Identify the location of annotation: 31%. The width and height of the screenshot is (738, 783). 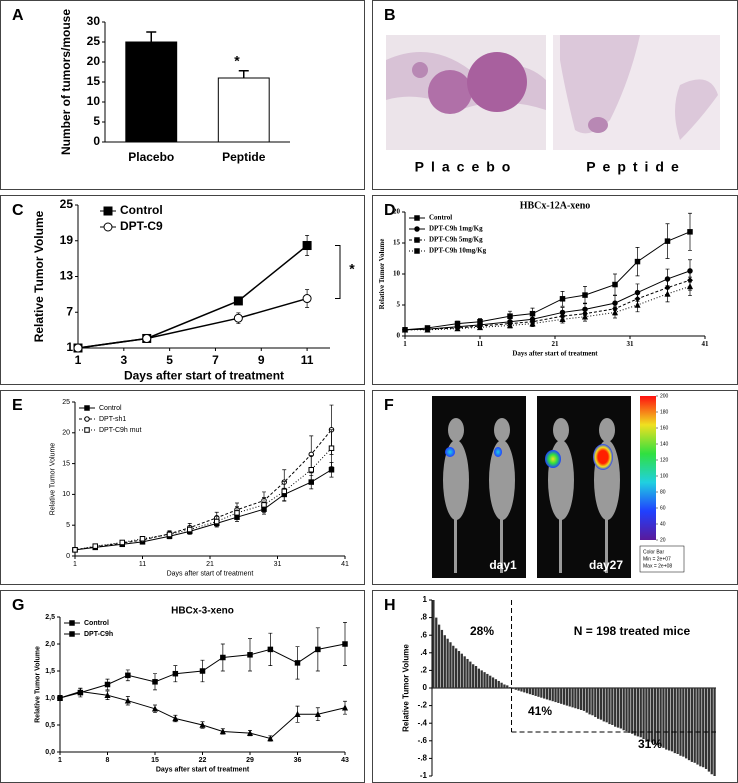
(650, 744).